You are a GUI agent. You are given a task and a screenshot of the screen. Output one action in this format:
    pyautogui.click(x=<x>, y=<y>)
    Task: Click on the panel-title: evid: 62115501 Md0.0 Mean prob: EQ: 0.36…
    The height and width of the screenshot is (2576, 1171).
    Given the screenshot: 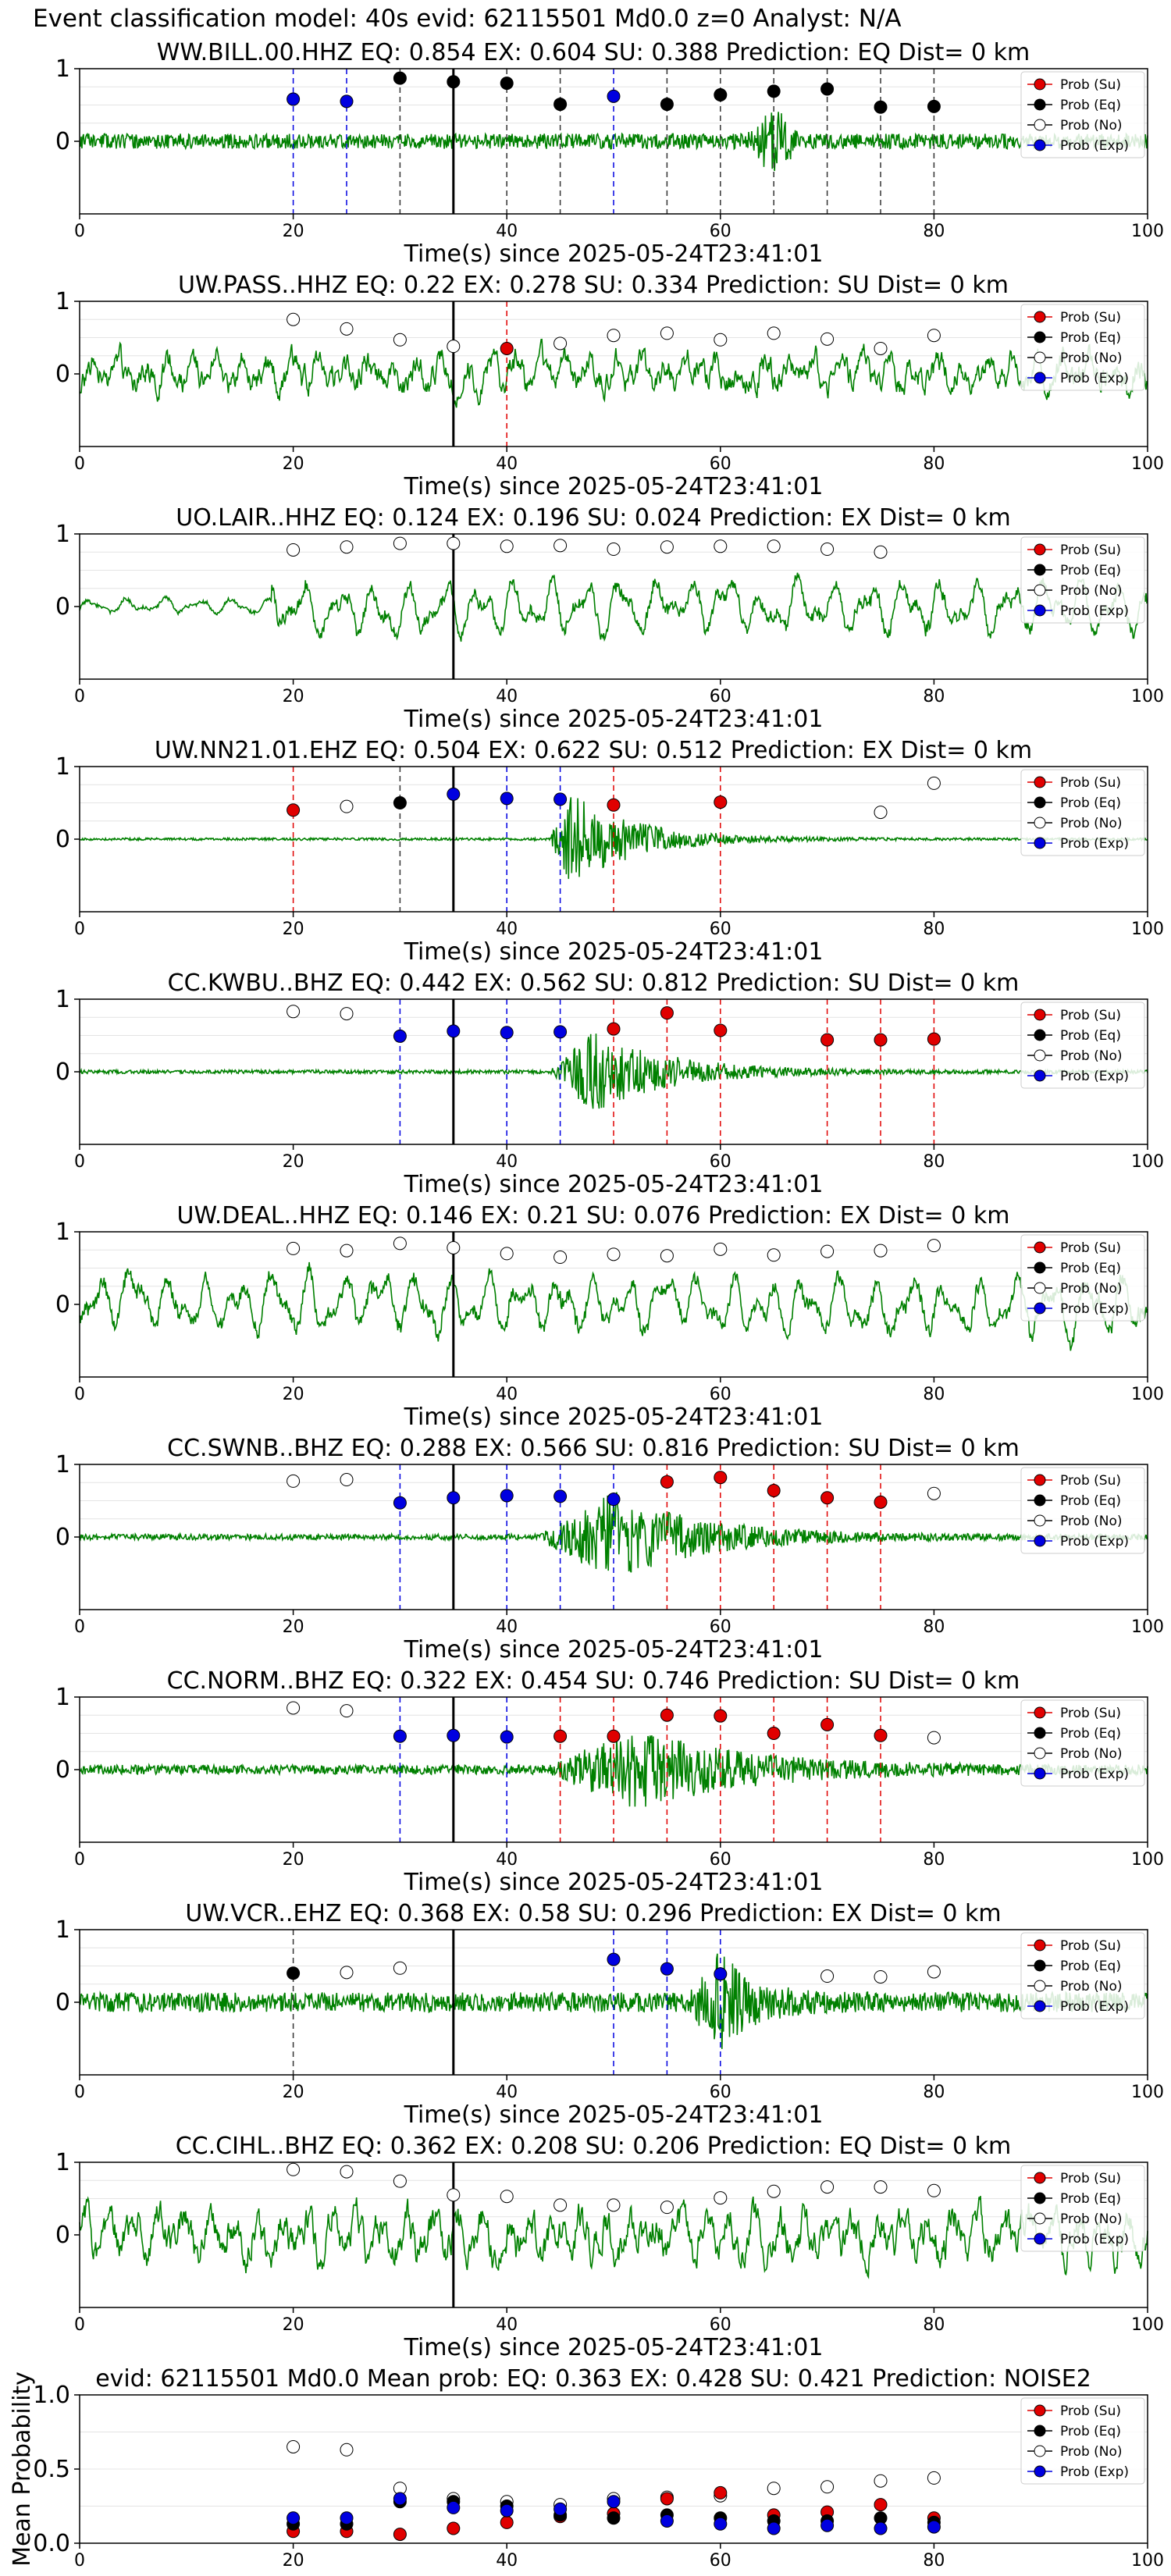 What is the action you would take?
    pyautogui.click(x=593, y=2379)
    